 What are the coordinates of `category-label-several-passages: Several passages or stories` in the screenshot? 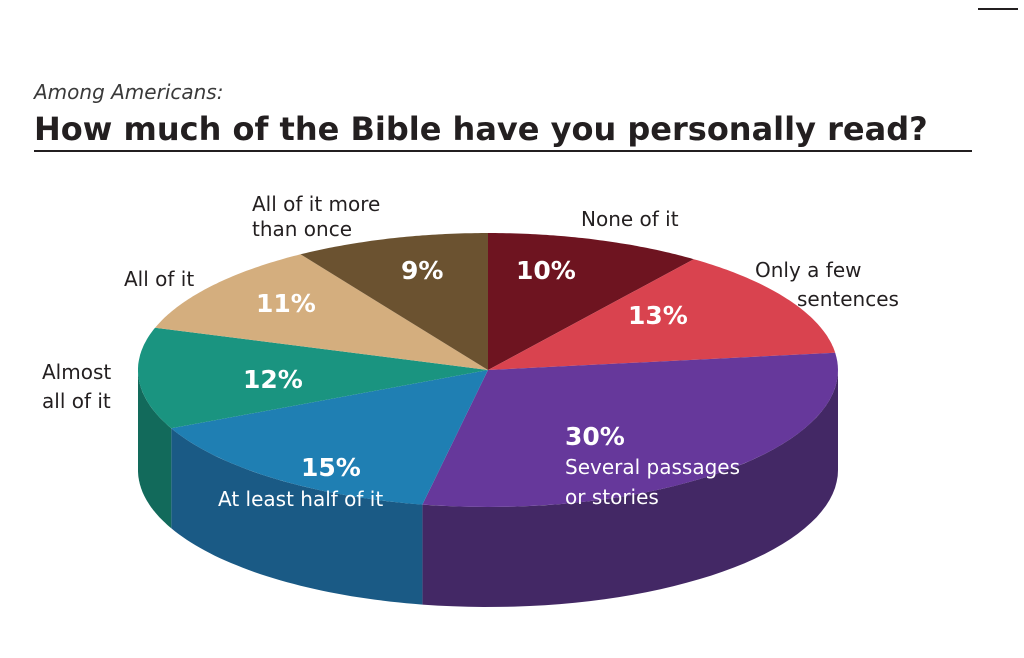 It's located at (655, 482).